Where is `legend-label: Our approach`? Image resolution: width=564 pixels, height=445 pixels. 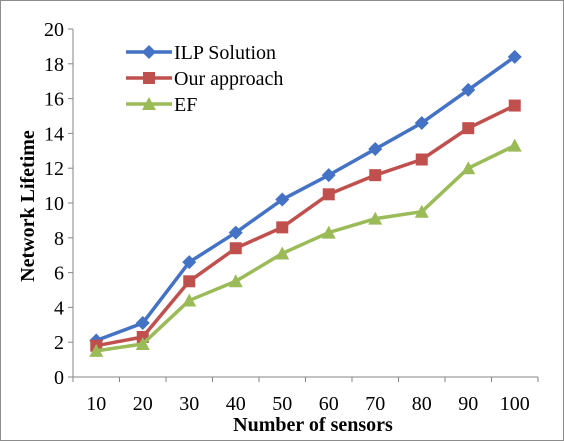 legend-label: Our approach is located at coordinates (228, 79).